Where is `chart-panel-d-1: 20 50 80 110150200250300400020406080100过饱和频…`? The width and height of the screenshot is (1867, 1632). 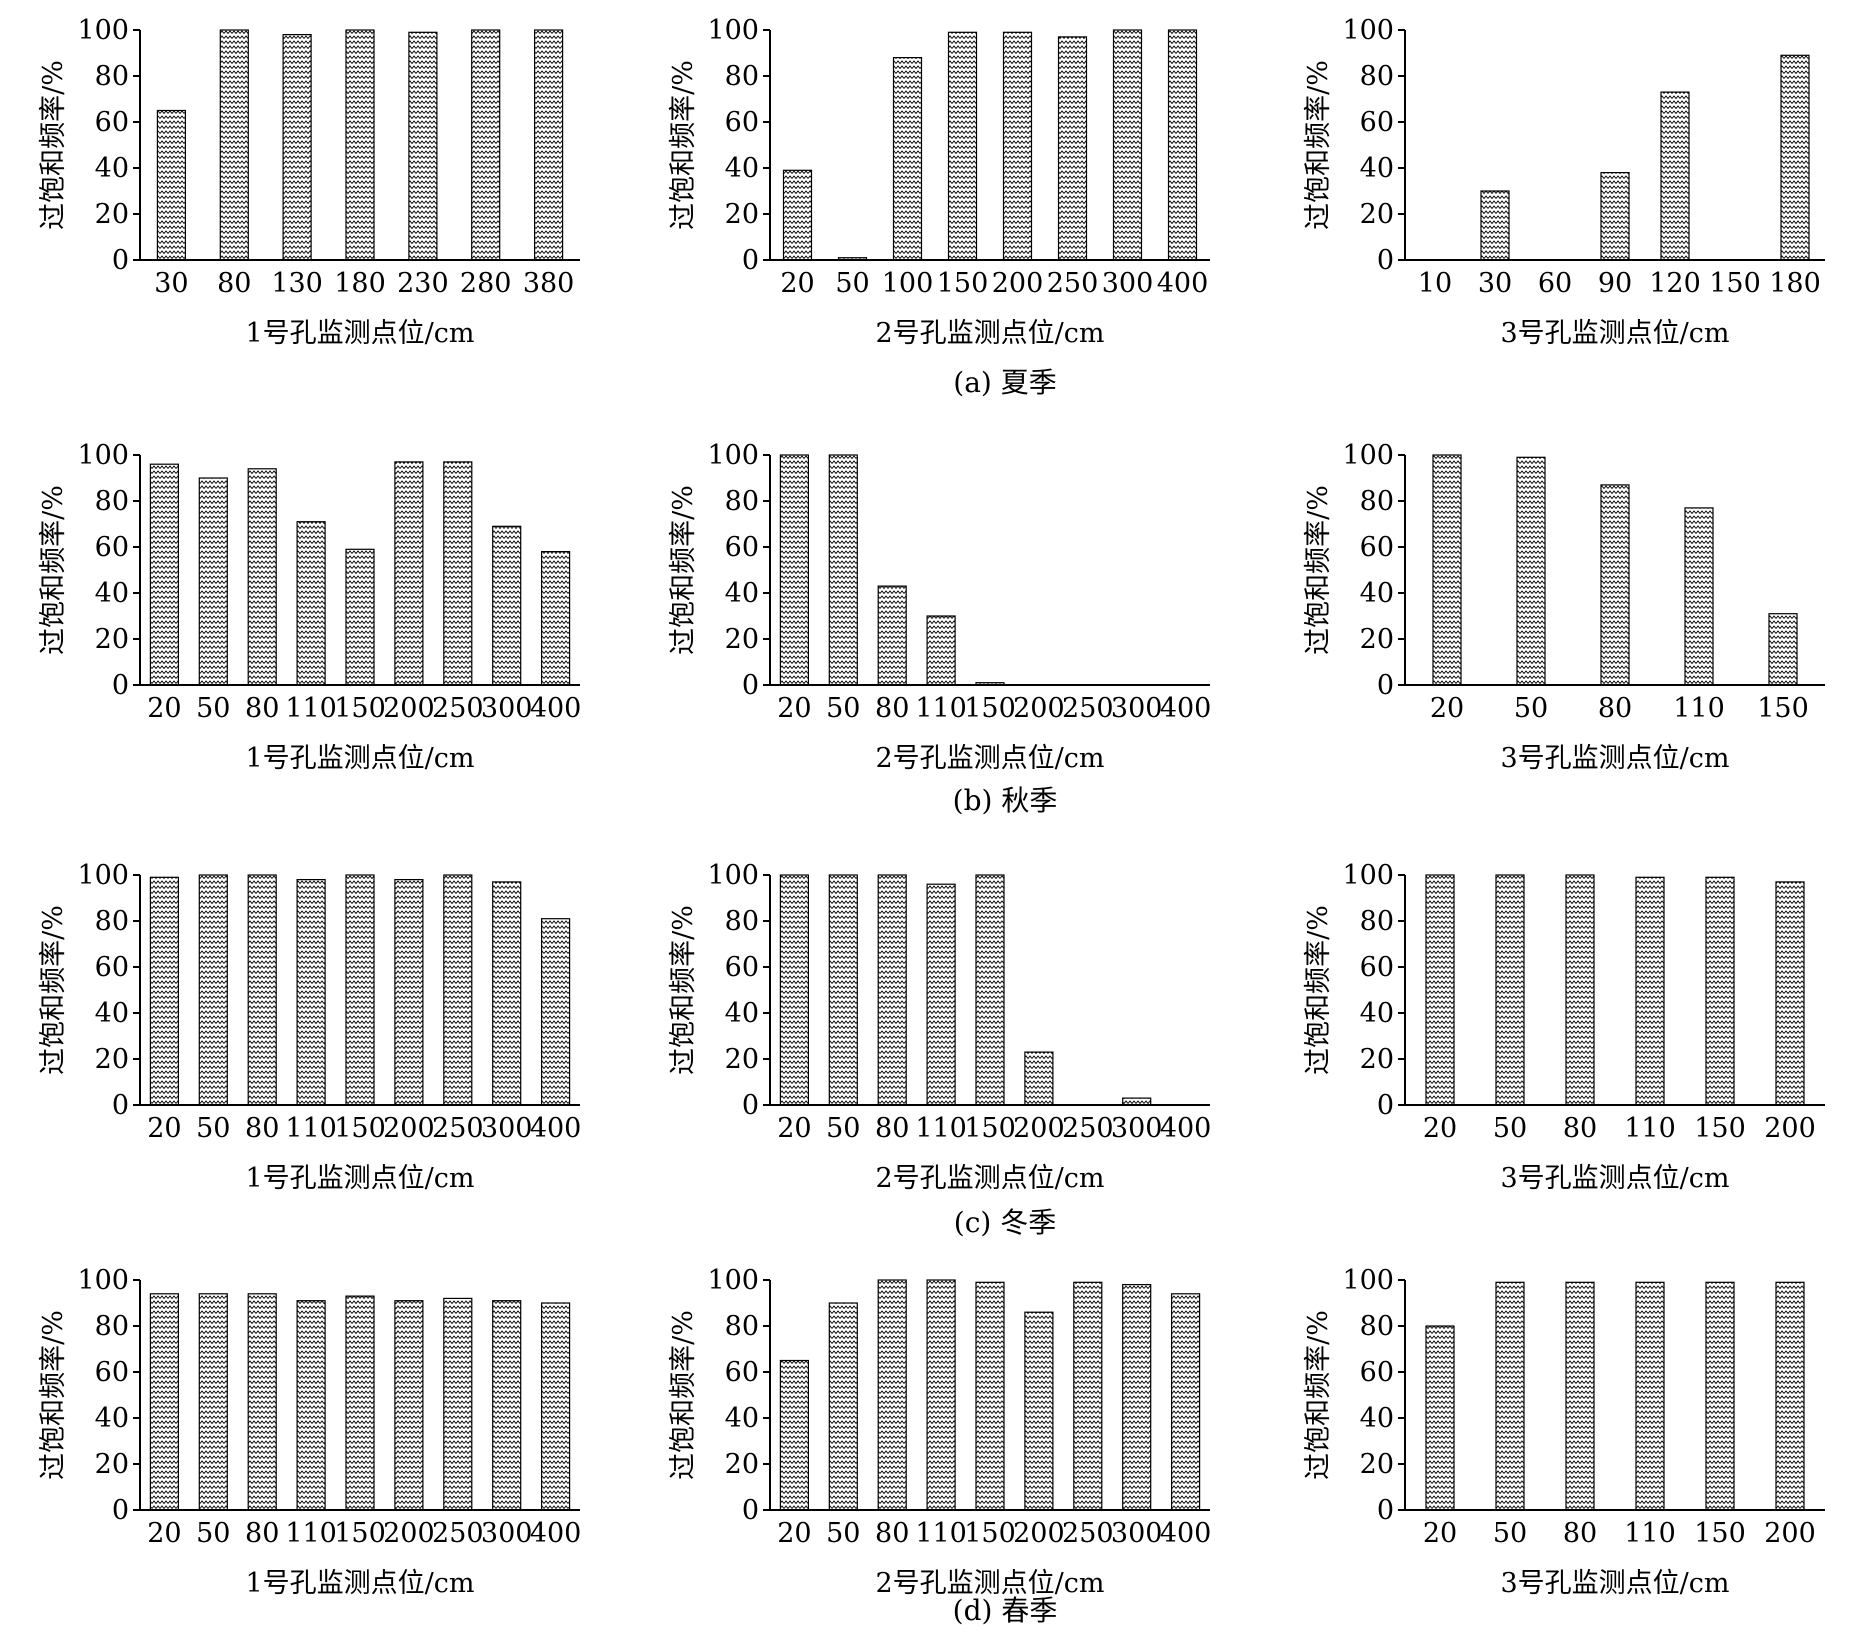 chart-panel-d-1: 20 50 80 110150200250300400020406080100过饱和频… is located at coordinates (309, 1432).